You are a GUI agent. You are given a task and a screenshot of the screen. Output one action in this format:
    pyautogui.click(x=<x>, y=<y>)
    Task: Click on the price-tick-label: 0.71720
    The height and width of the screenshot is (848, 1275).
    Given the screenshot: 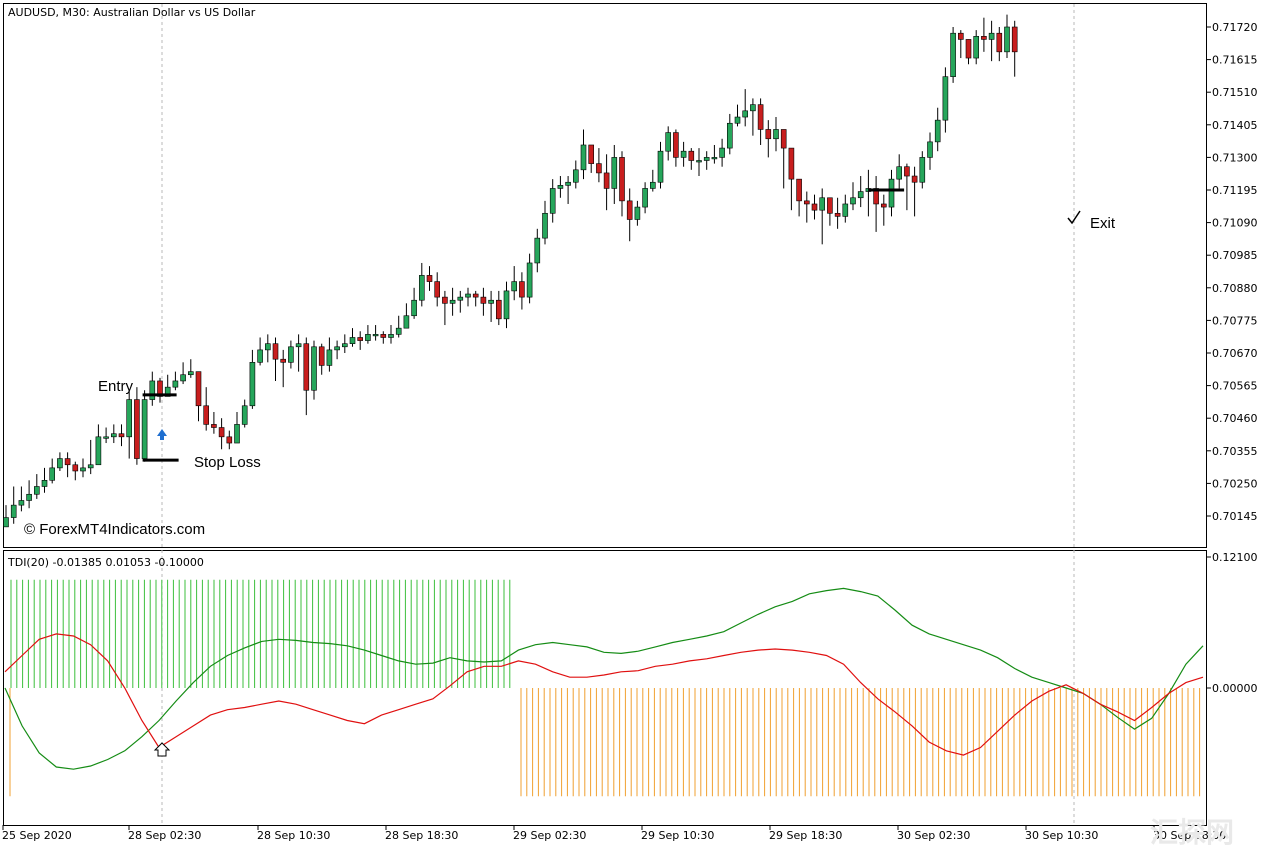 What is the action you would take?
    pyautogui.click(x=1235, y=27)
    